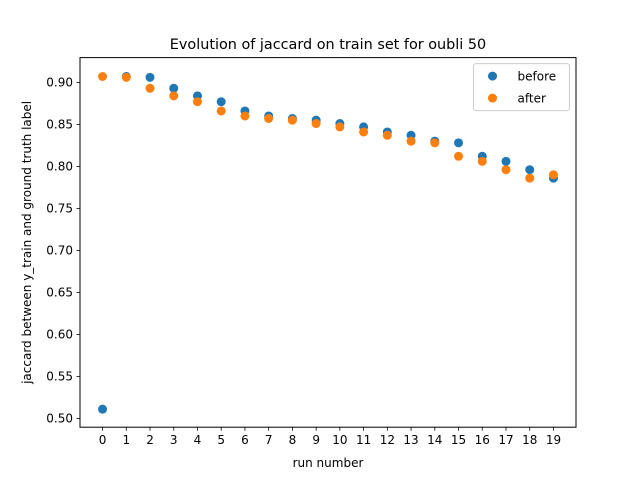  I want to click on legend-marker-before, so click(492, 76).